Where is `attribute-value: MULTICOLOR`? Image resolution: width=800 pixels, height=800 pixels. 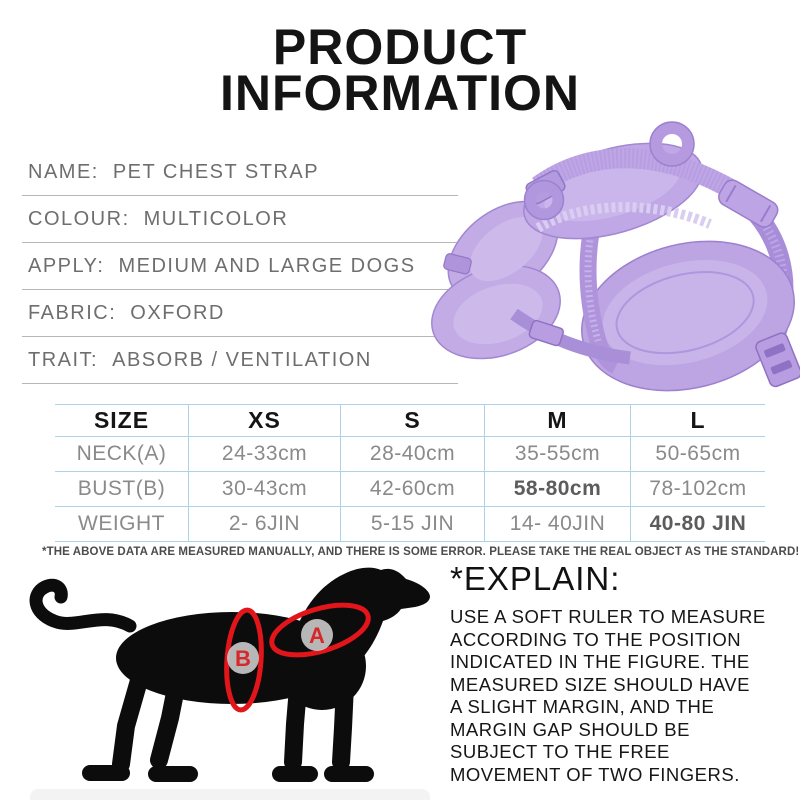 attribute-value: MULTICOLOR is located at coordinates (216, 218).